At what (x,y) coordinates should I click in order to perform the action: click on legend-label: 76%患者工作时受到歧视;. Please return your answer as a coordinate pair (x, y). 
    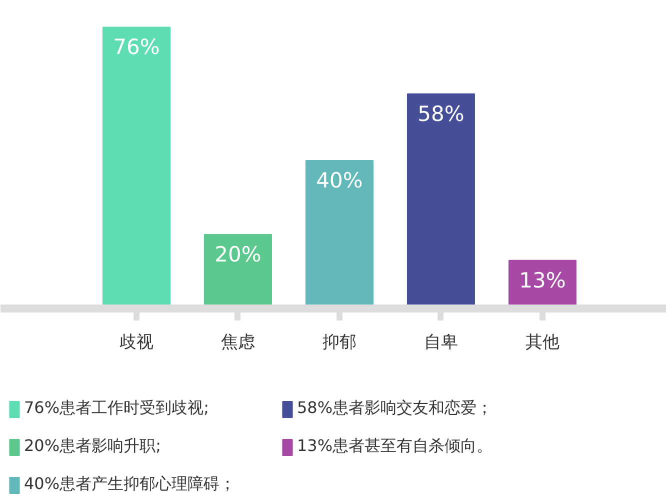
    Looking at the image, I should click on (117, 408).